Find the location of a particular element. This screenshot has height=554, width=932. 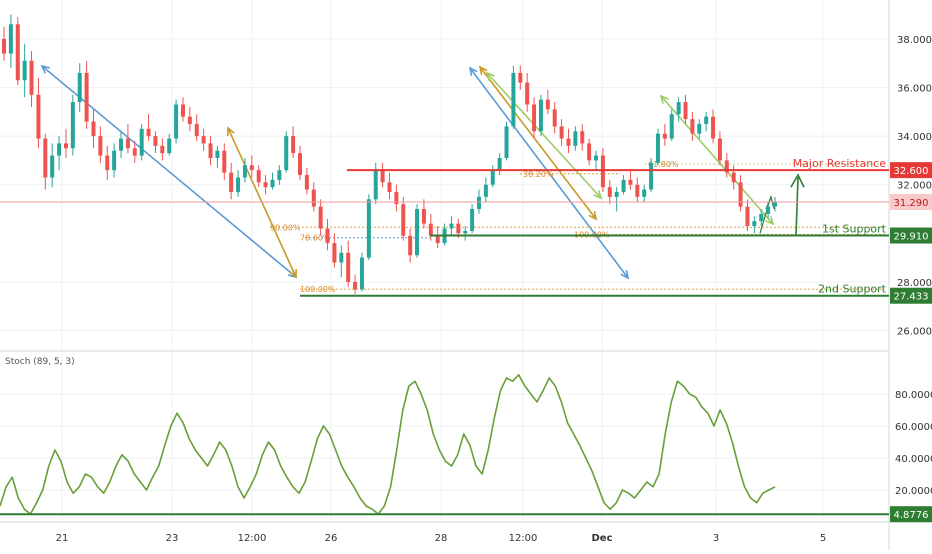

price-tick-label: 28.000 is located at coordinates (914, 283).